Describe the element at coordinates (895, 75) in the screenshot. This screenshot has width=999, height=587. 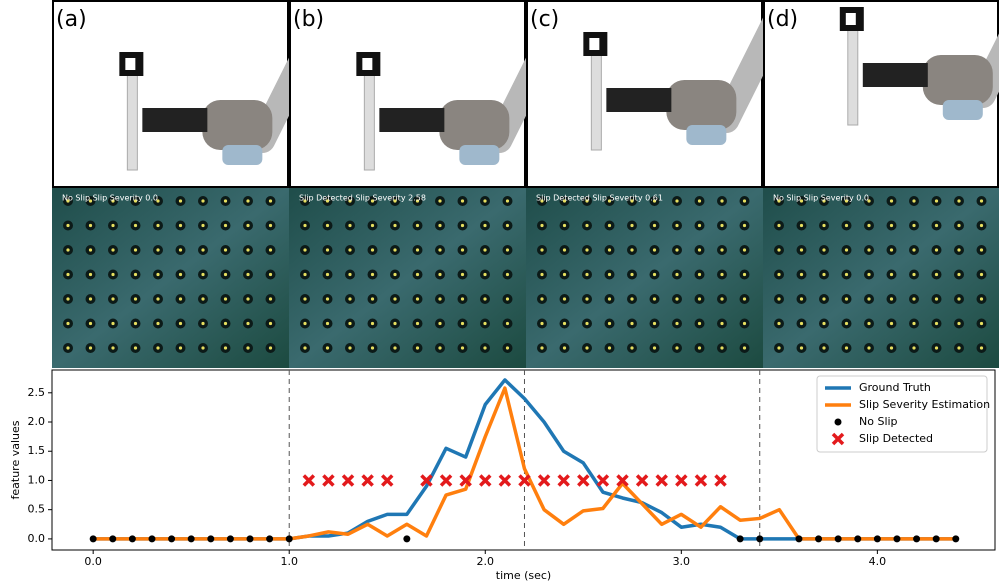
I see `gripper` at that location.